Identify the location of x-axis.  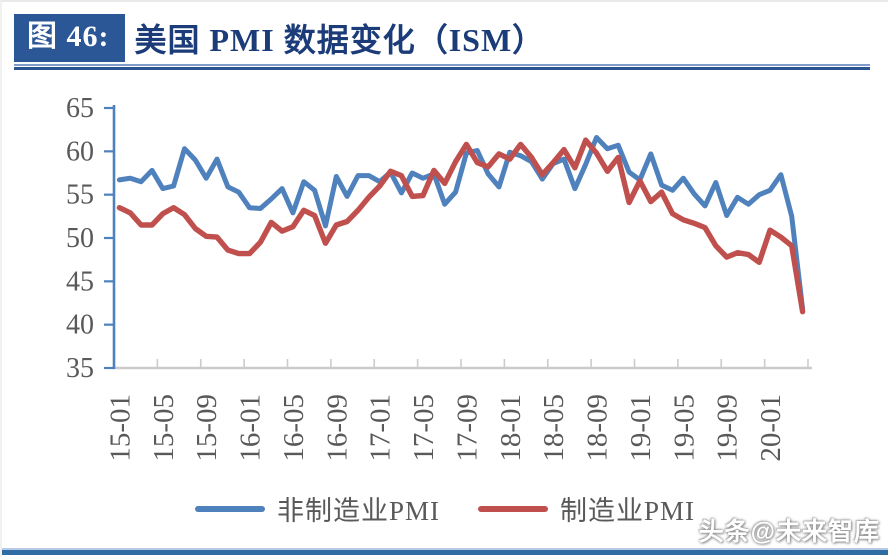
(462, 364).